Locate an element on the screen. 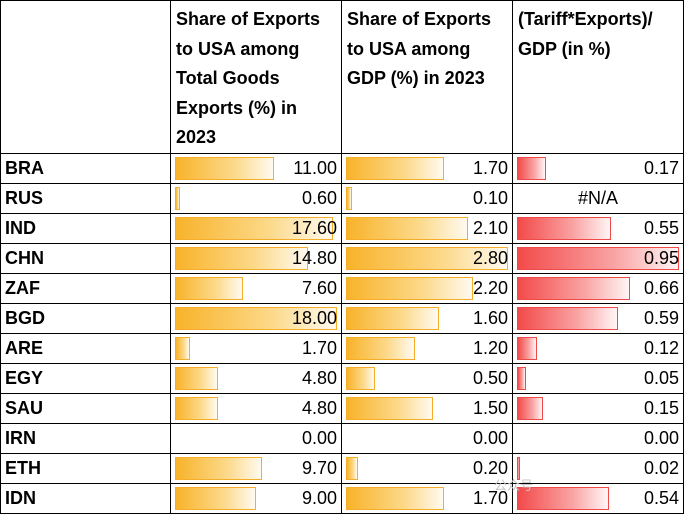 The height and width of the screenshot is (514, 687). country-code: IDN is located at coordinates (85, 498).